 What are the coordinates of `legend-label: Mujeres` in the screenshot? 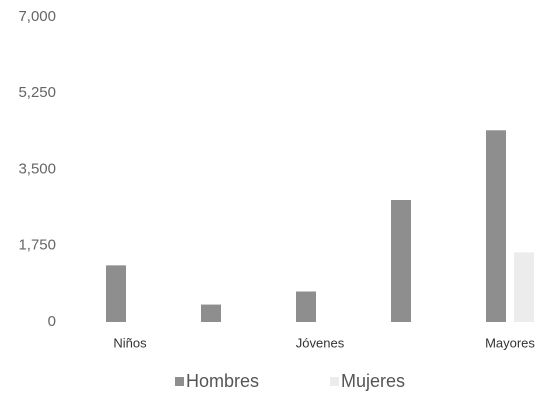 It's located at (373, 381).